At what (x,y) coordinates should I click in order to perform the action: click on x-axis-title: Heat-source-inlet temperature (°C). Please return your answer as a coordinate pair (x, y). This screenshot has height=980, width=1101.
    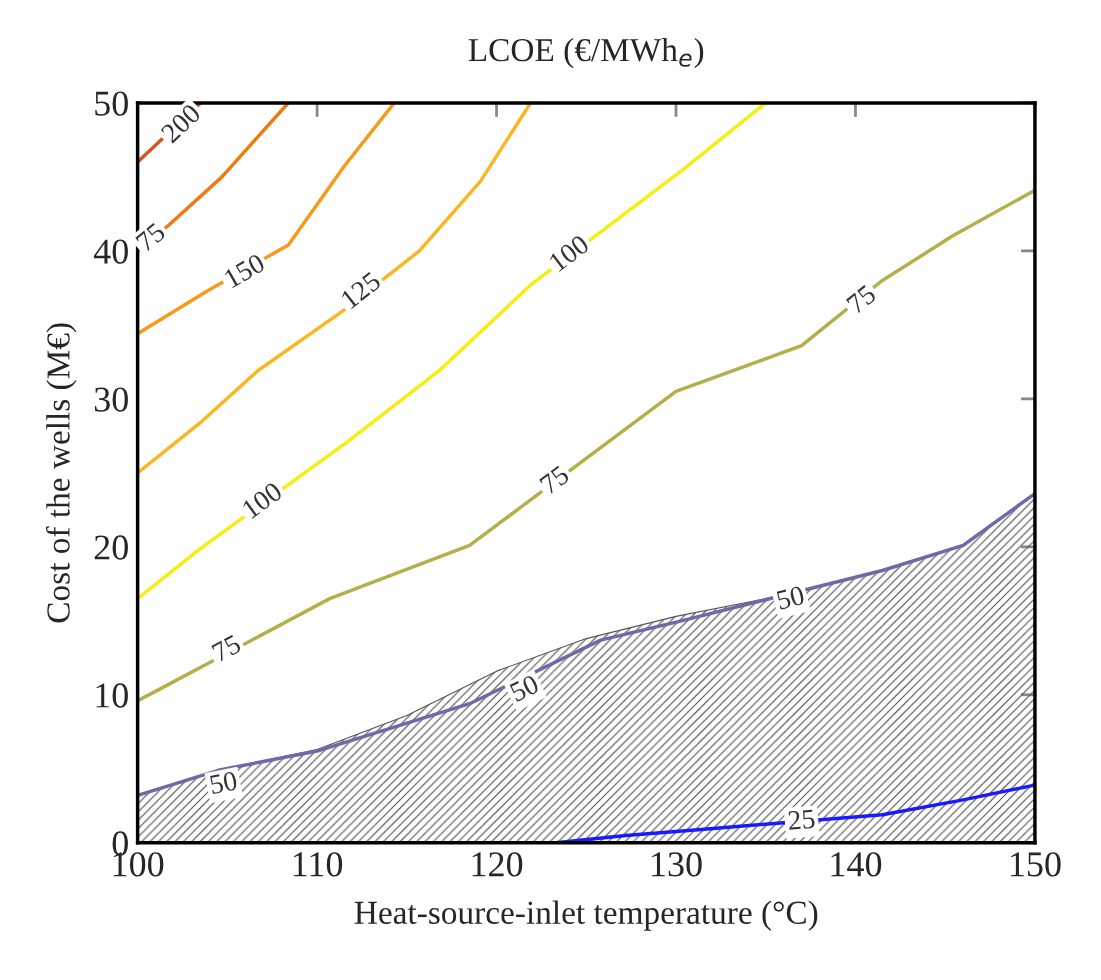
    Looking at the image, I should click on (586, 915).